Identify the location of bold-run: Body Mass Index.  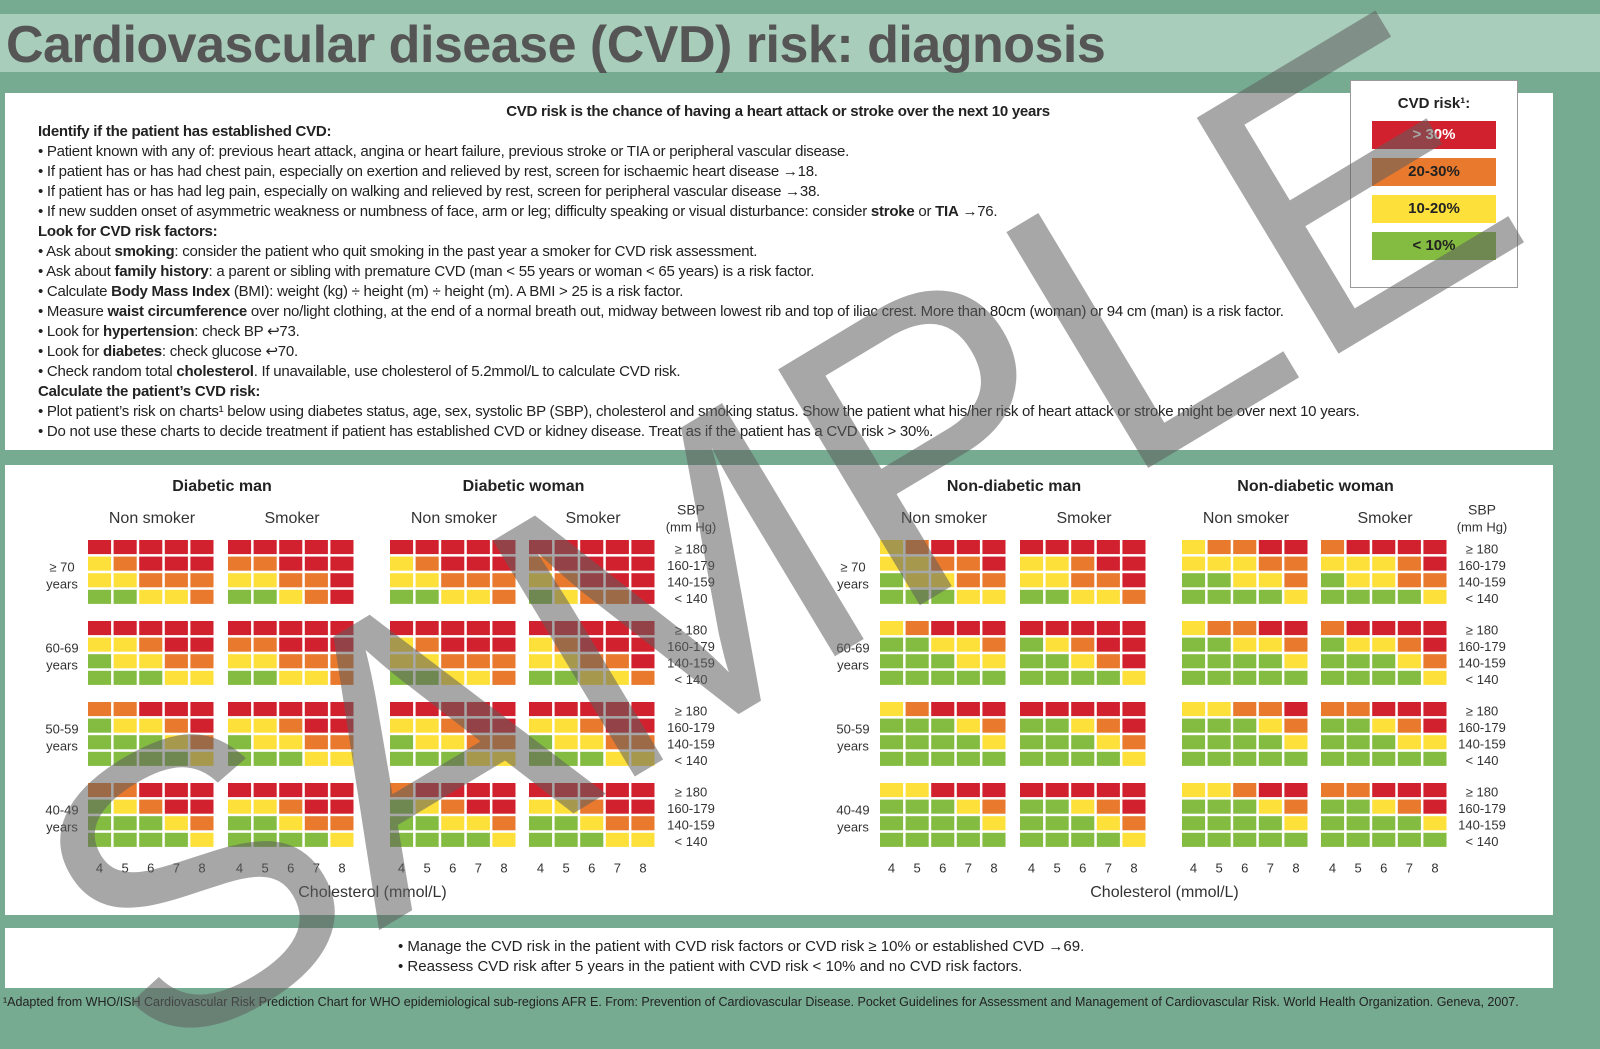
(170, 291).